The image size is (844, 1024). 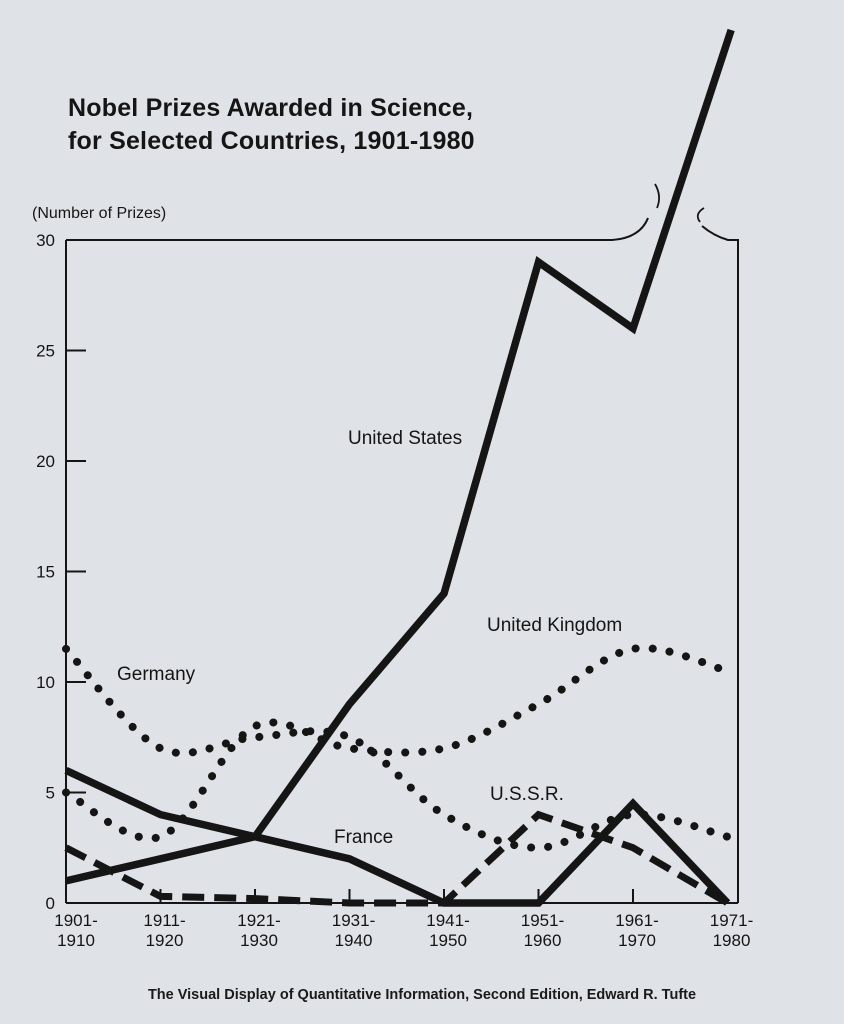 I want to click on x-tick-label-top: 1911-, so click(x=164, y=920).